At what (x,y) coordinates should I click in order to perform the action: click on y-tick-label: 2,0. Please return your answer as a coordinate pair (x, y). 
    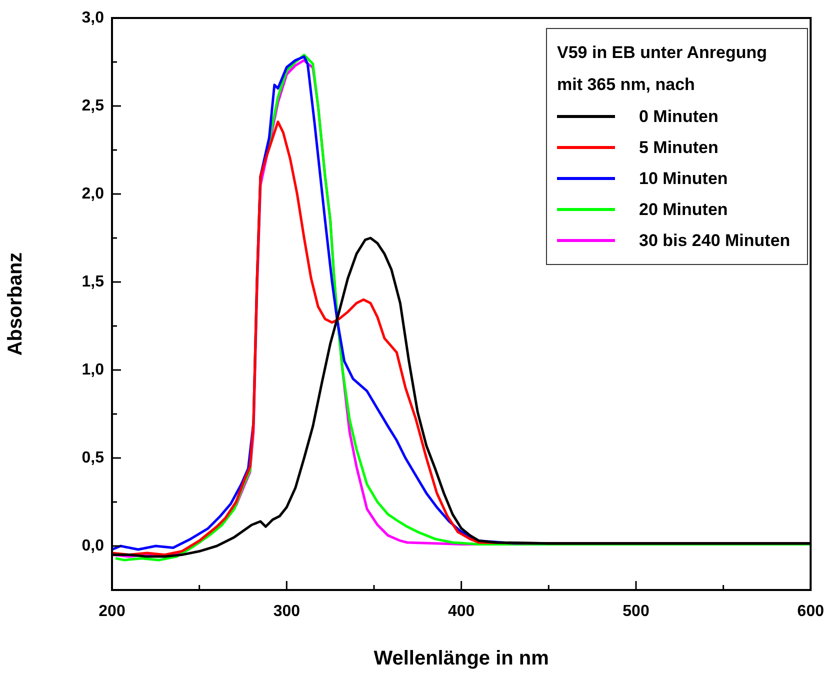
    Looking at the image, I should click on (93, 193).